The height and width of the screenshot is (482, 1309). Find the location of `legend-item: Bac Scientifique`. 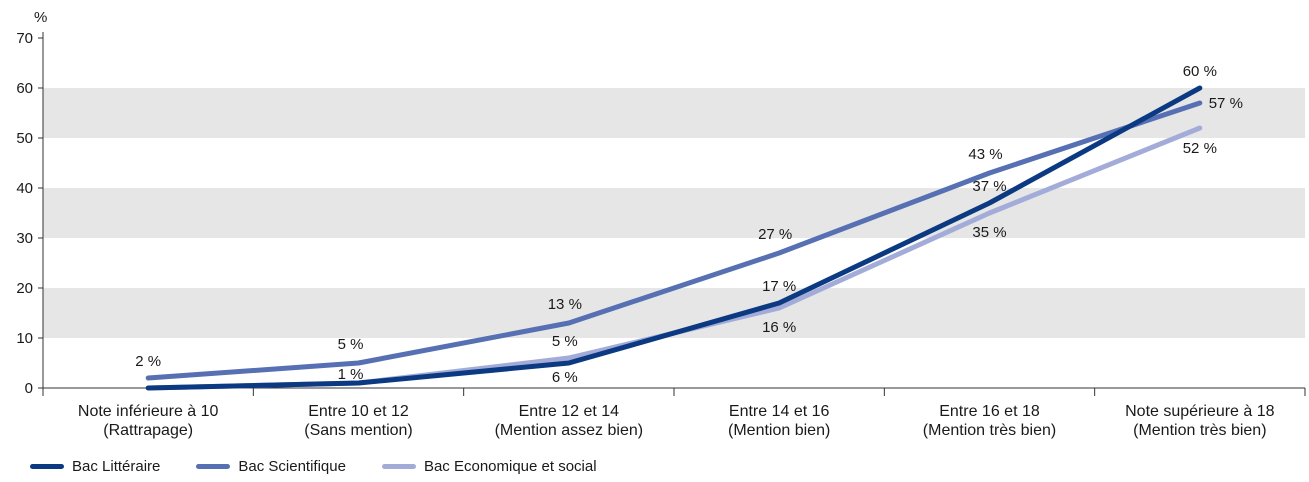

legend-item: Bac Scientifique is located at coordinates (271, 466).